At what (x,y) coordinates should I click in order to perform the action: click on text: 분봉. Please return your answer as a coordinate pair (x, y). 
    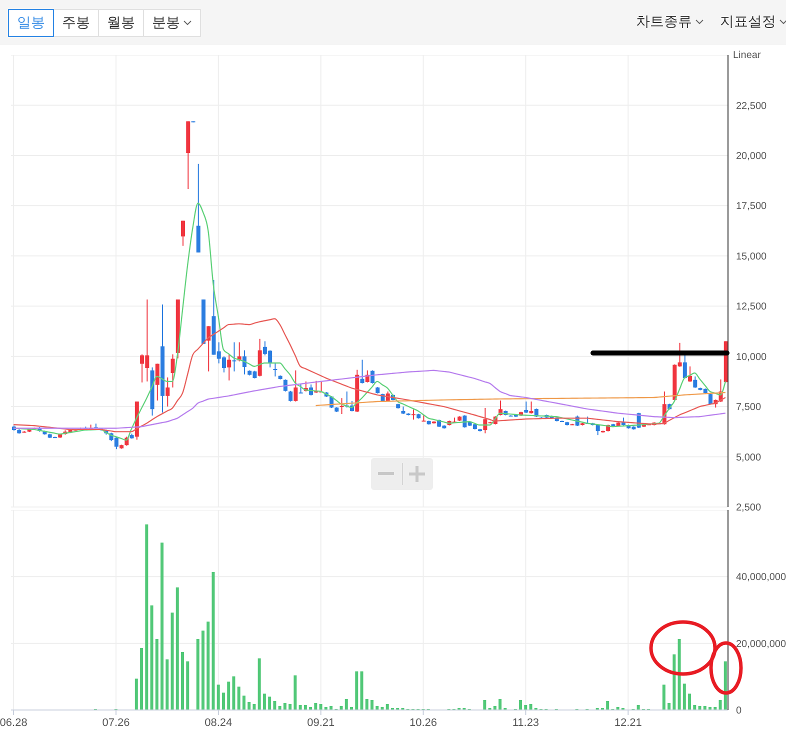
    Looking at the image, I should click on (166, 23).